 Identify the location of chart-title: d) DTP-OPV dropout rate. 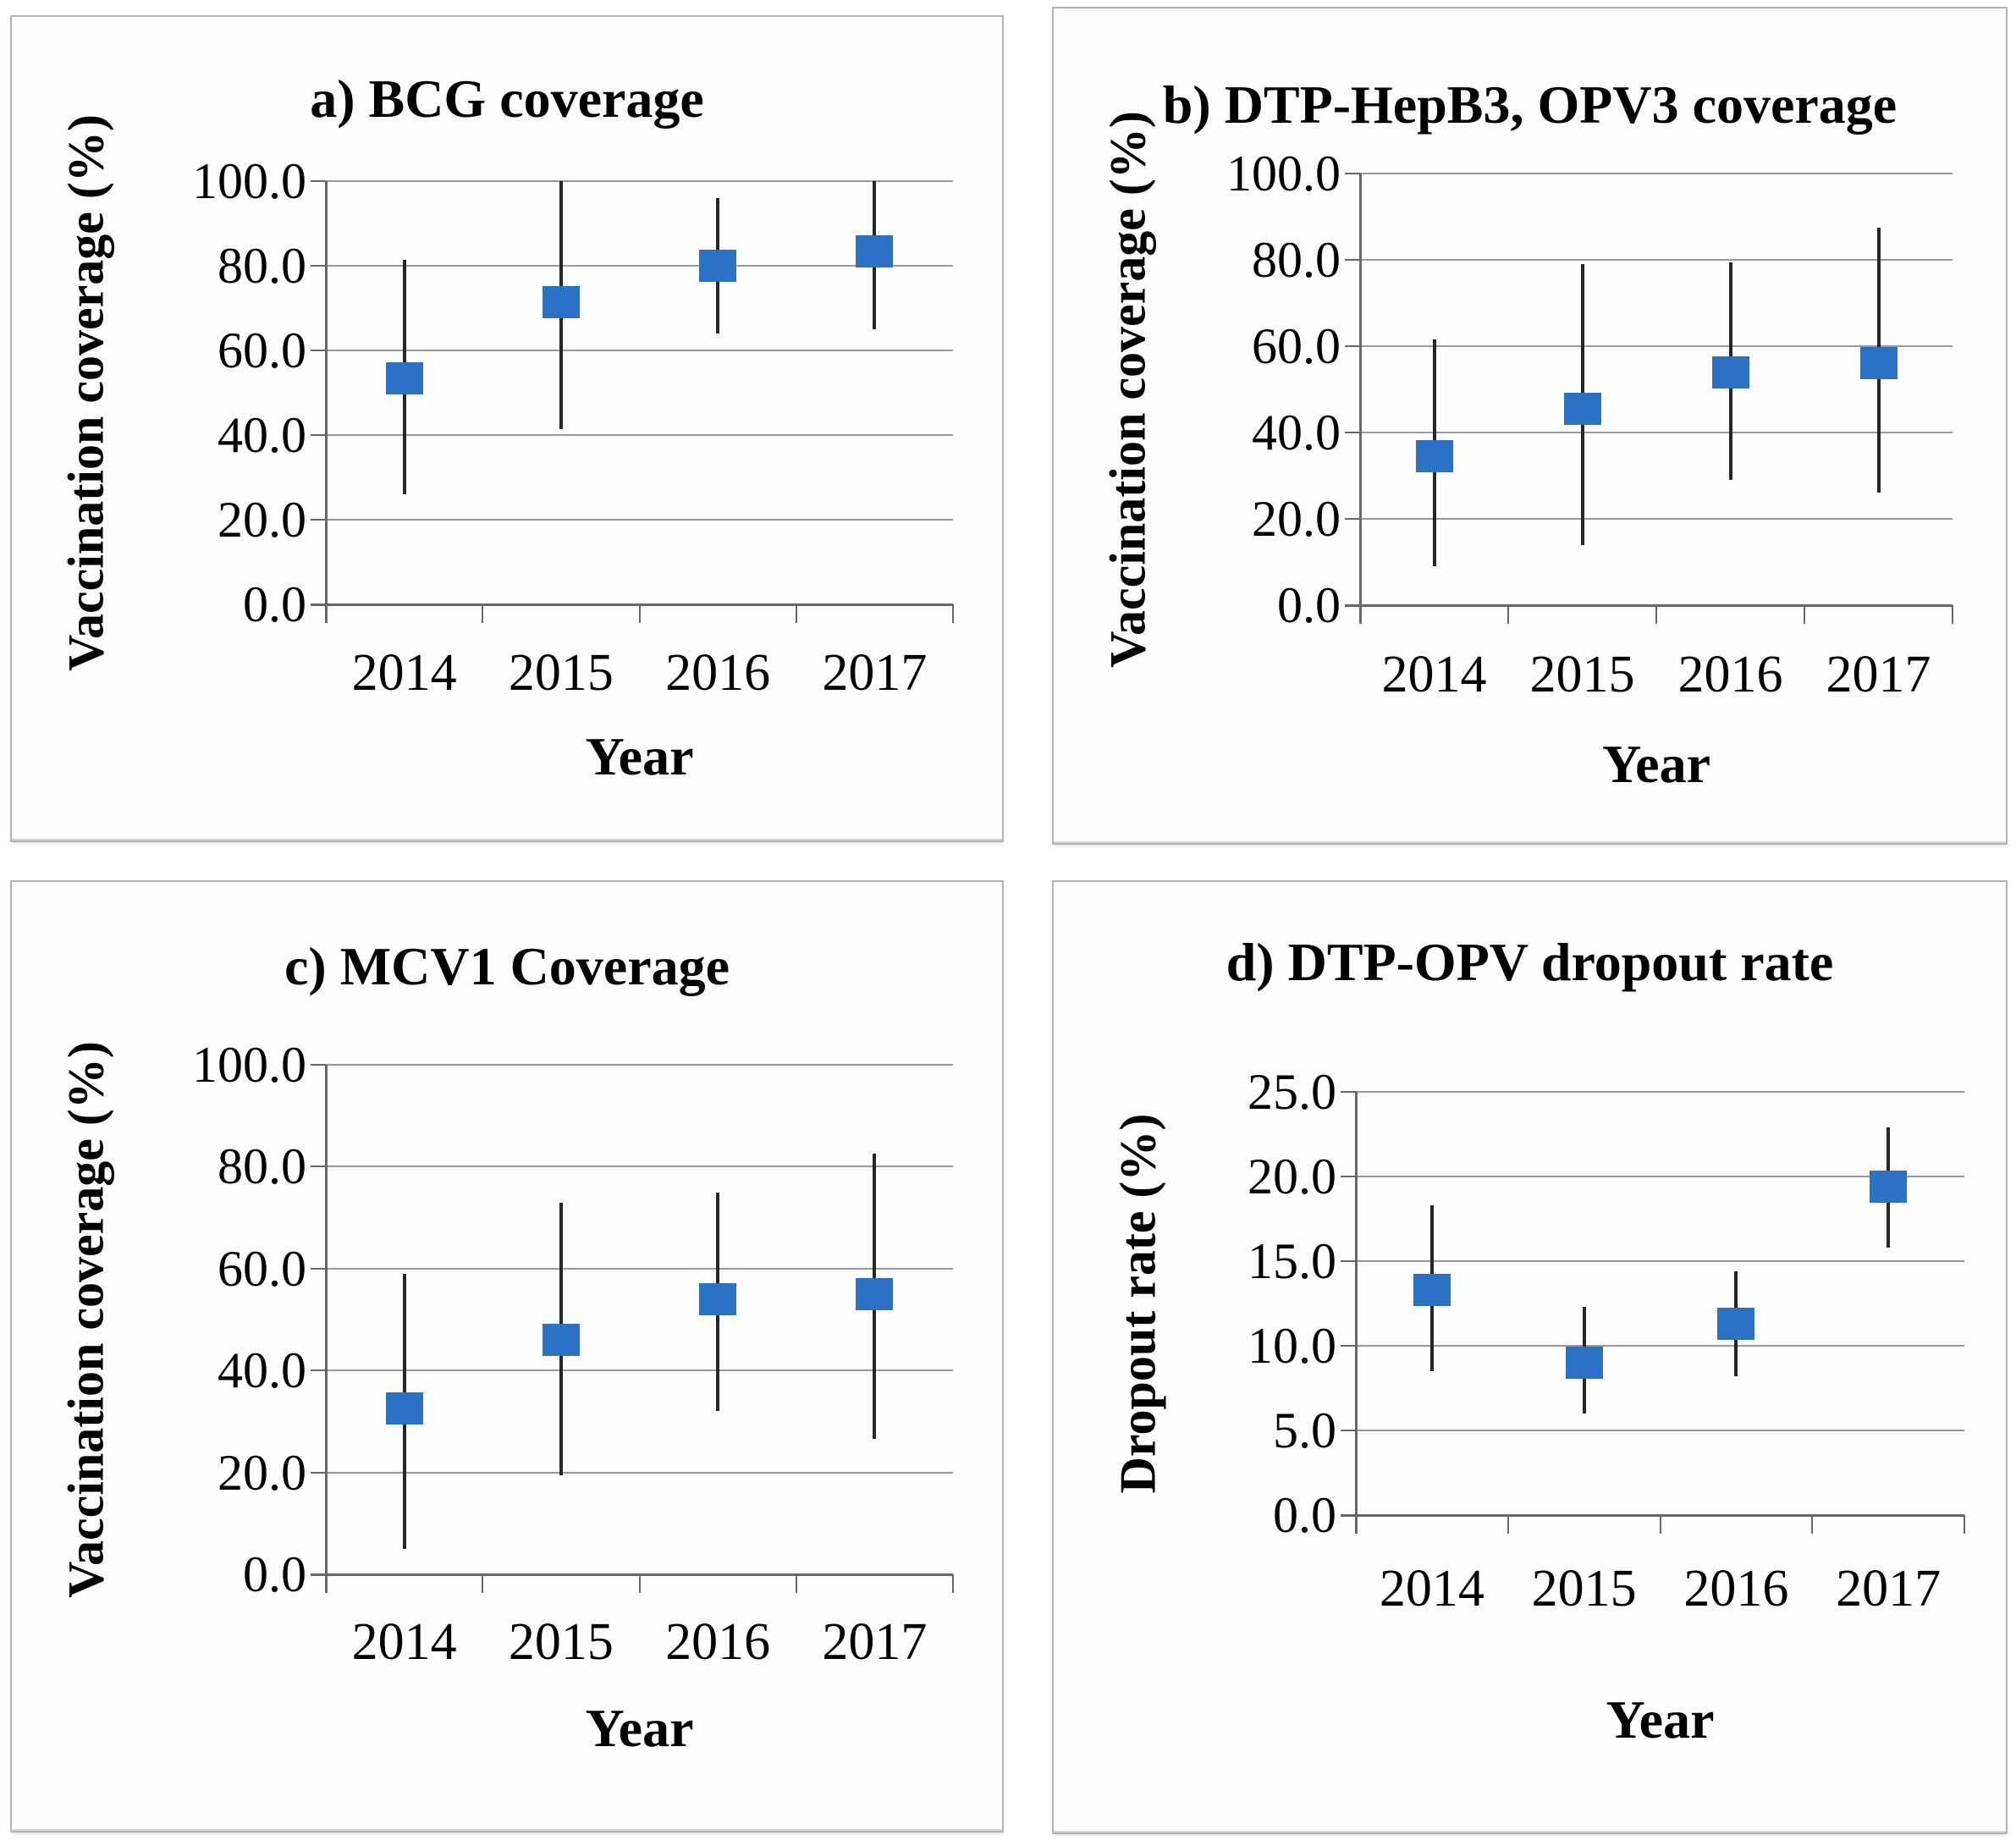
(1530, 962).